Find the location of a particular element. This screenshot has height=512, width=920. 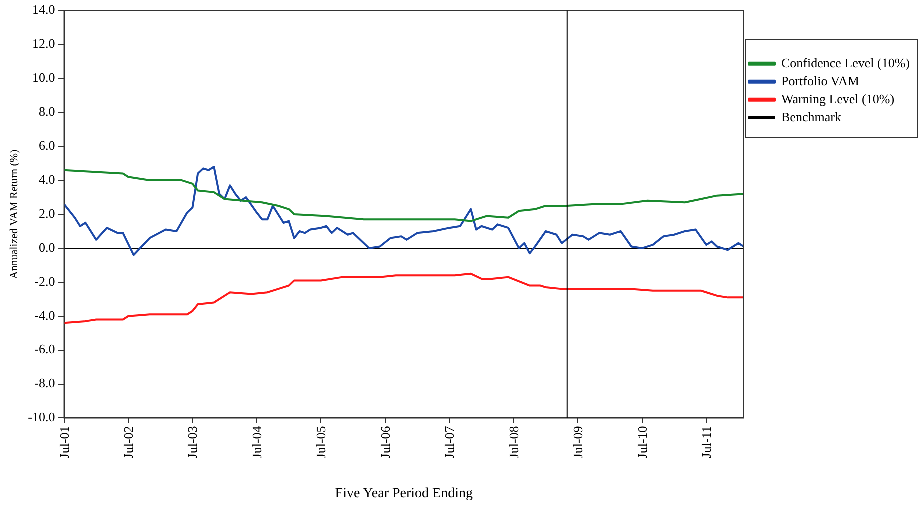

x-tick-label: Jul-08 is located at coordinates (514, 442).